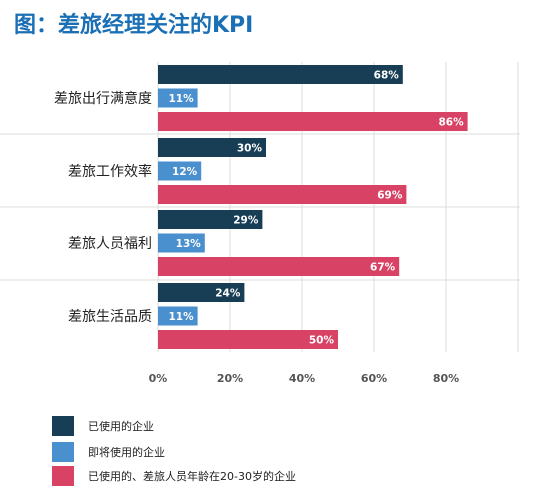  Describe the element at coordinates (390, 196) in the screenshot. I see `data-label-1-series-2: 69%` at that location.